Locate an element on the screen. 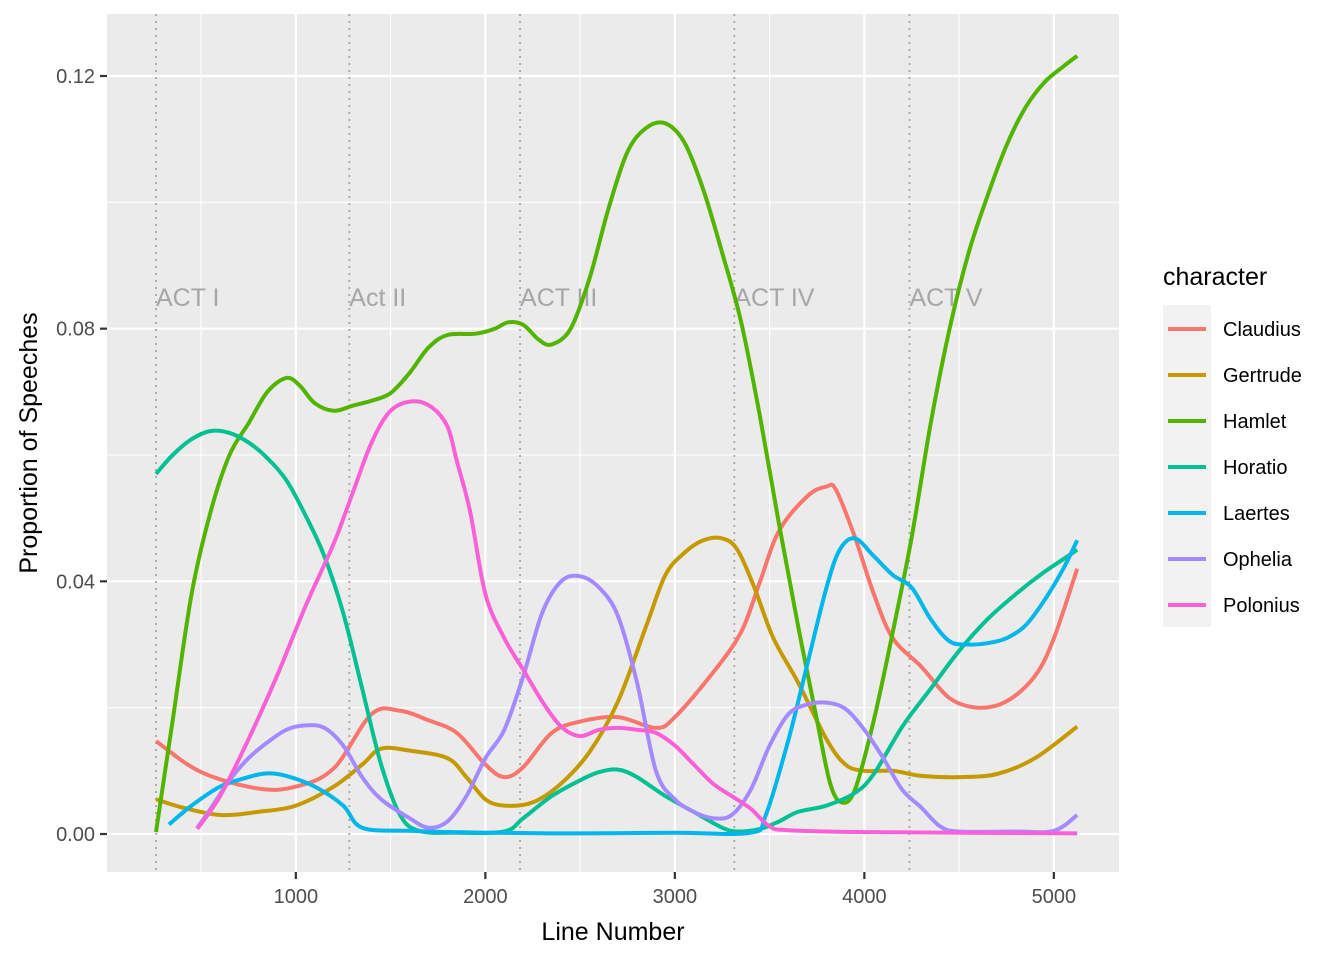 Image resolution: width=1344 pixels, height=965 pixels. x-tick-label: 2000 is located at coordinates (485, 897).